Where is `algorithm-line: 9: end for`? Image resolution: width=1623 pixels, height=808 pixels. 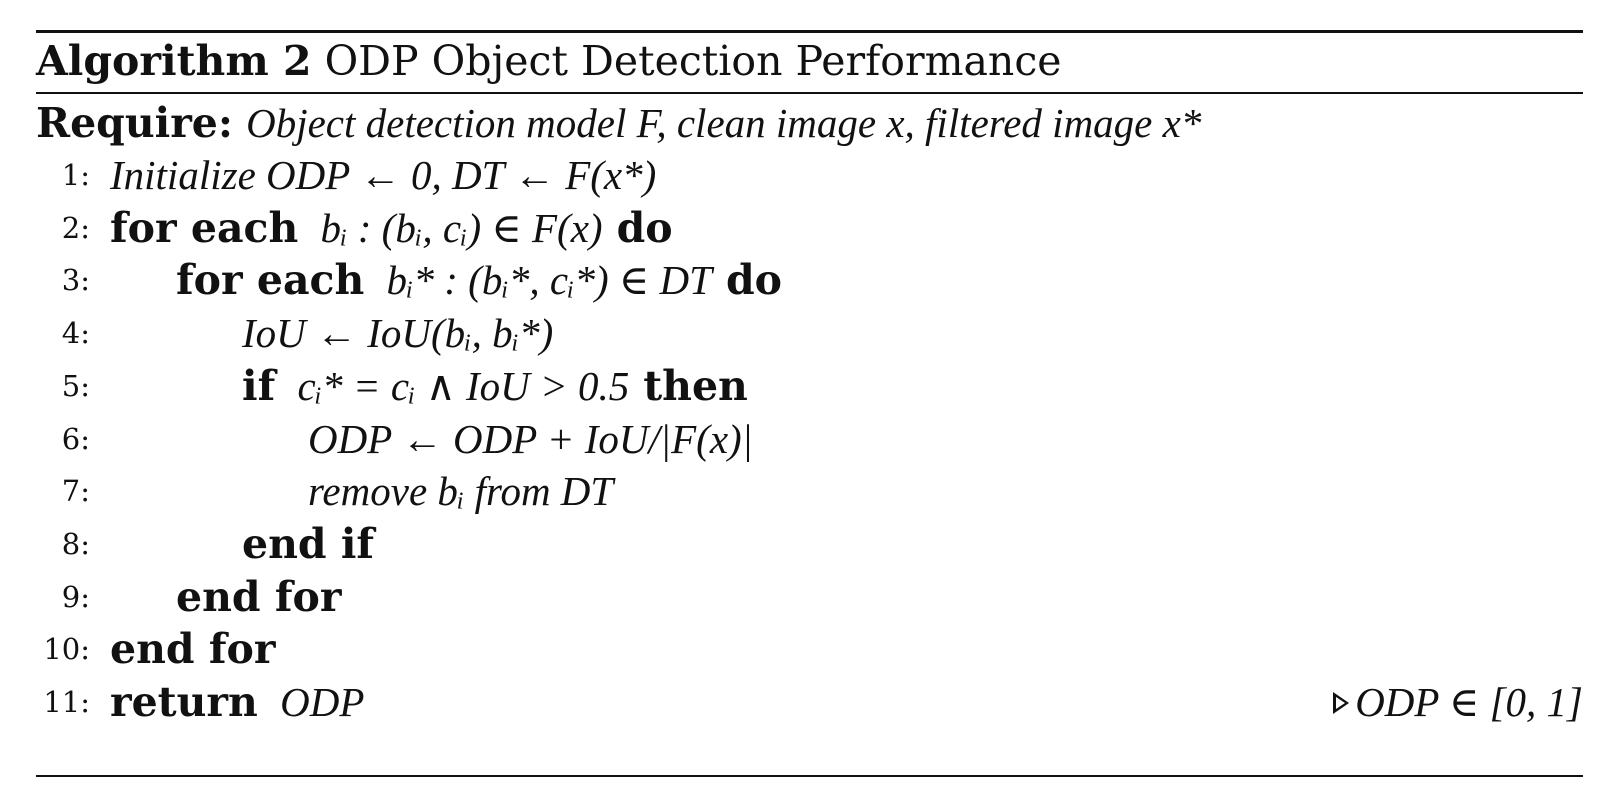 algorithm-line: 9: end for is located at coordinates (811, 597).